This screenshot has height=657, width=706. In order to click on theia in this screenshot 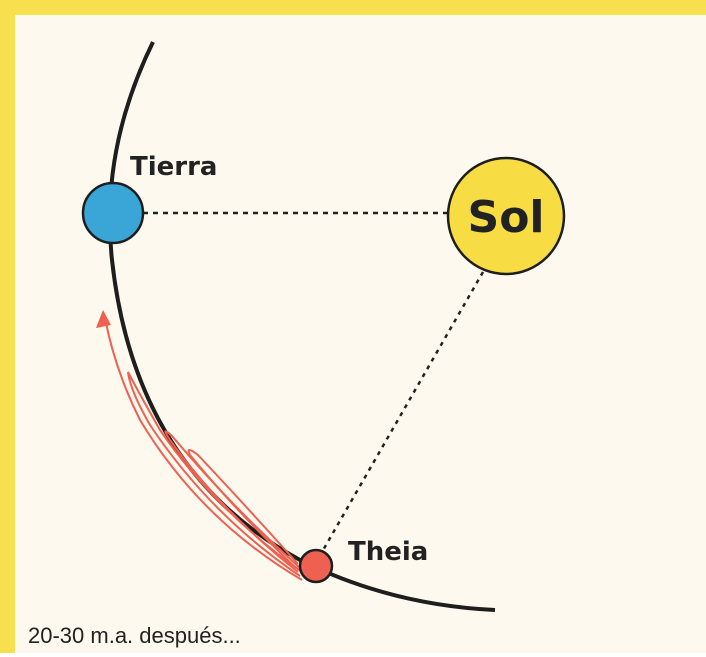, I will do `click(316, 566)`.